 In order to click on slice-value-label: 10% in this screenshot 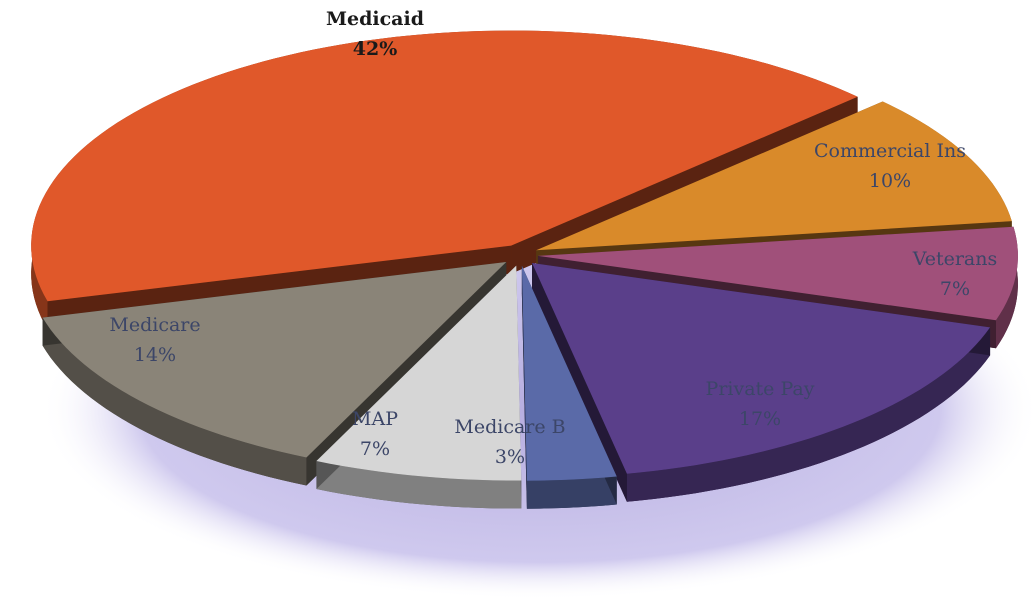, I will do `click(890, 181)`.